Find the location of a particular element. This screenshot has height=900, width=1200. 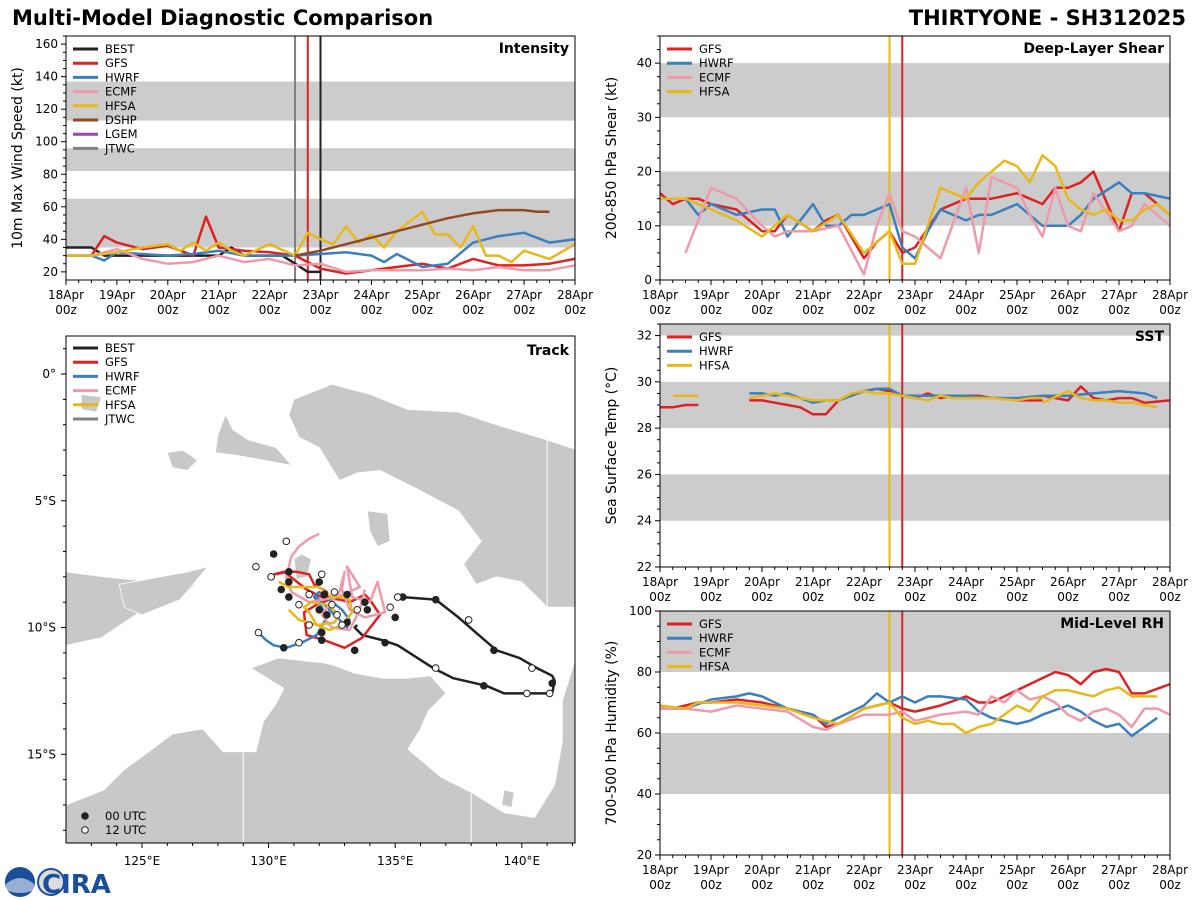

cira-logo: CIRA is located at coordinates (58, 882).